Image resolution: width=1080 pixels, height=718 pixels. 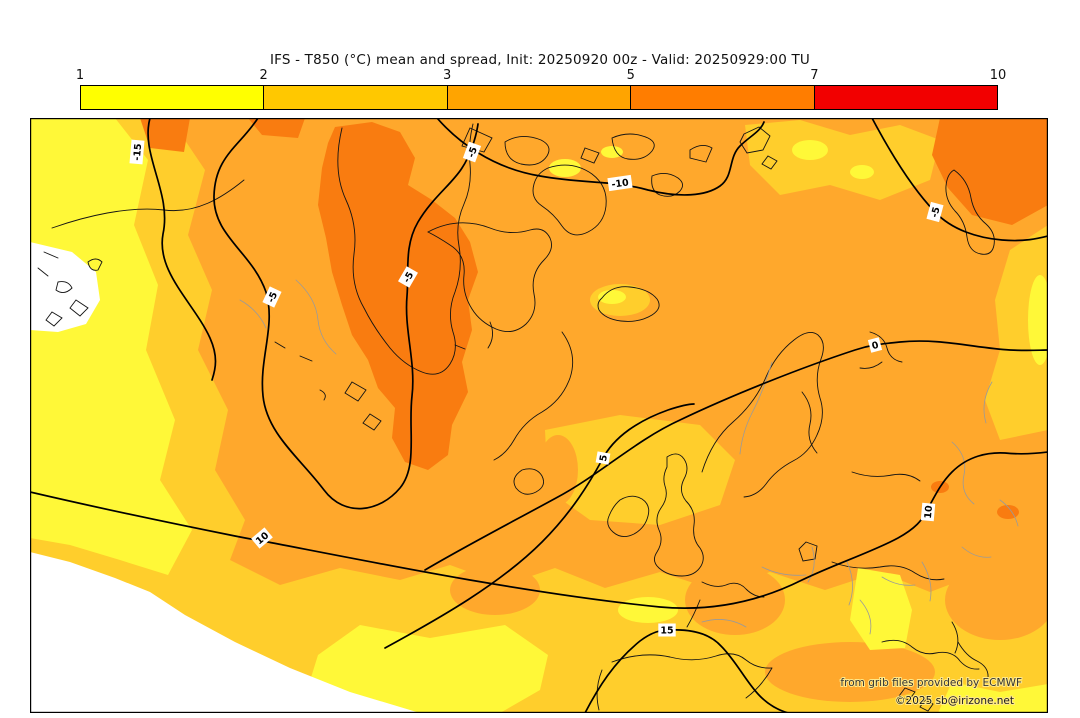 I want to click on colorbar-tick-label: 2, so click(x=263, y=75).